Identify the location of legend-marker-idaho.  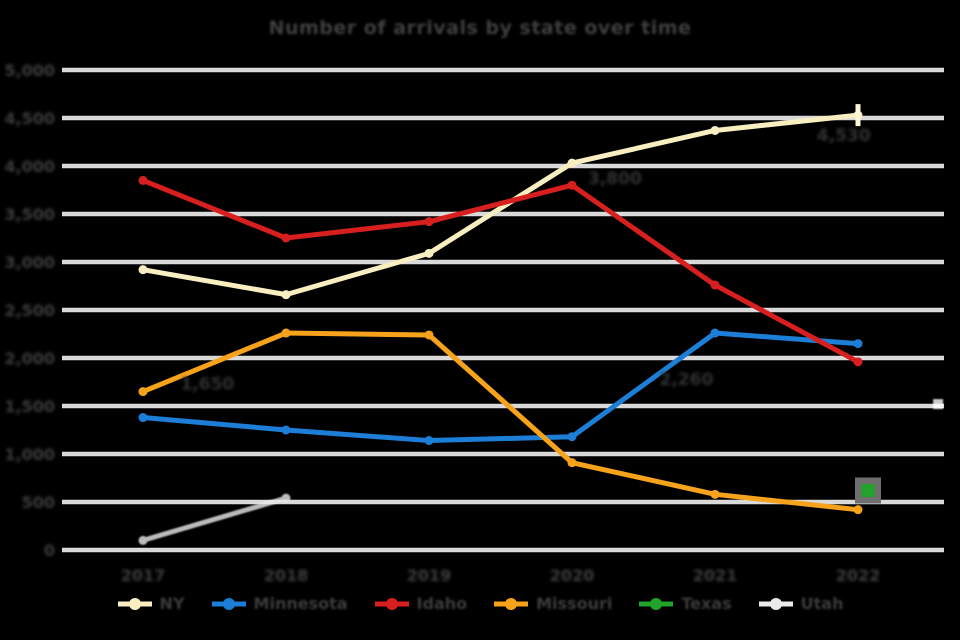
(391, 603).